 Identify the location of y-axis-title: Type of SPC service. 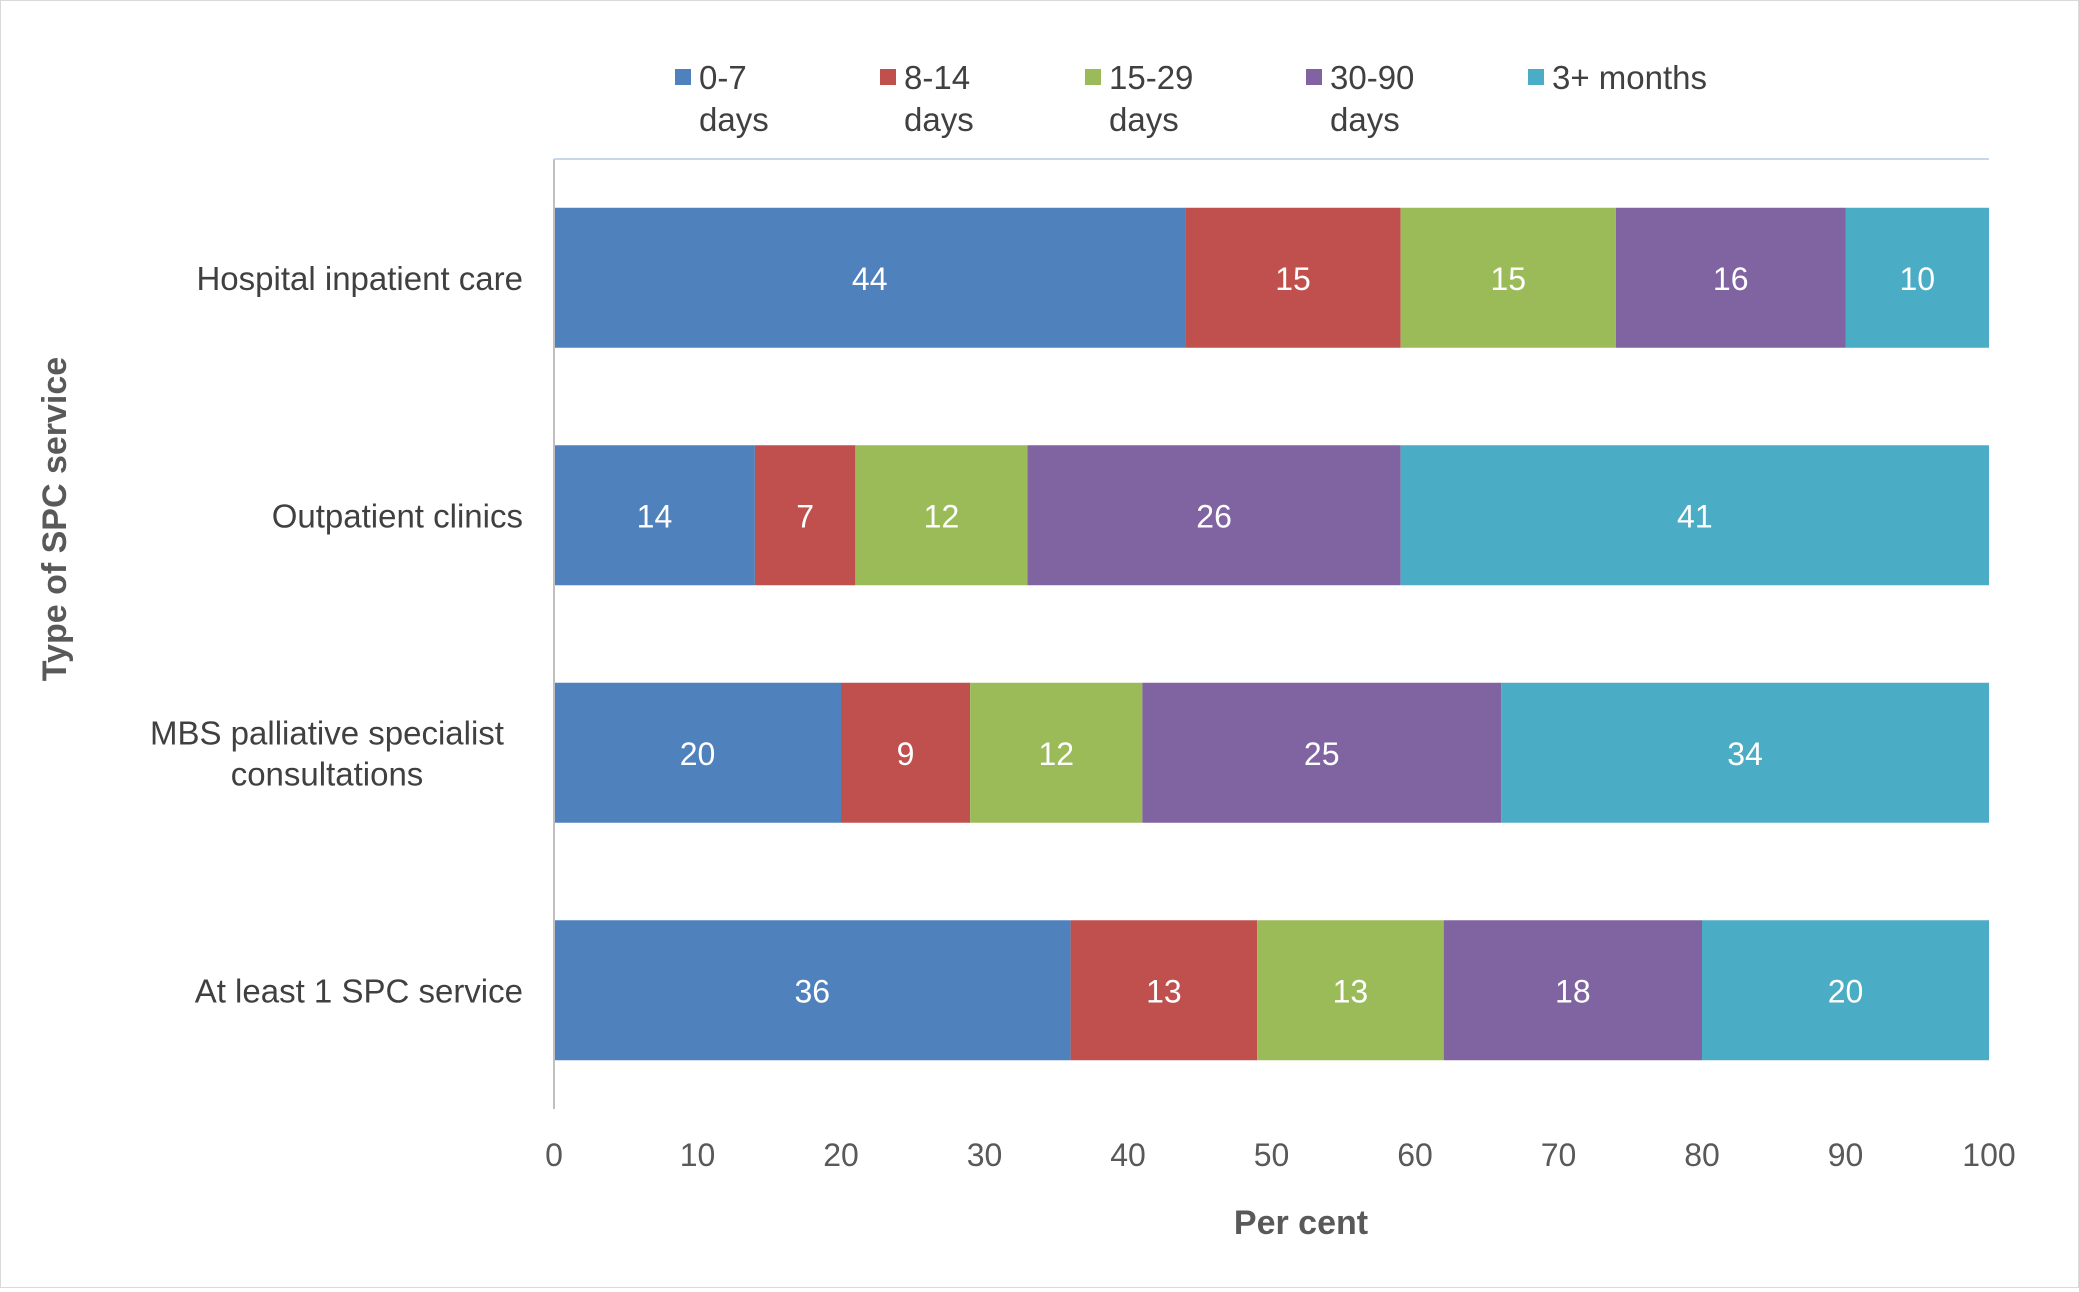
(55, 519).